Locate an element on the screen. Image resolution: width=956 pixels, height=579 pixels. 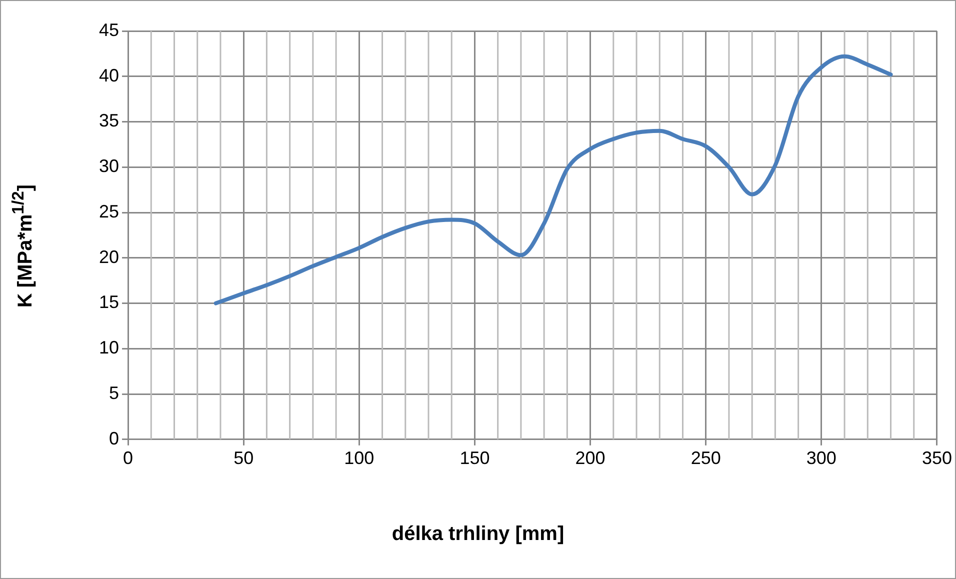
y-tick-label: 5 is located at coordinates (114, 392).